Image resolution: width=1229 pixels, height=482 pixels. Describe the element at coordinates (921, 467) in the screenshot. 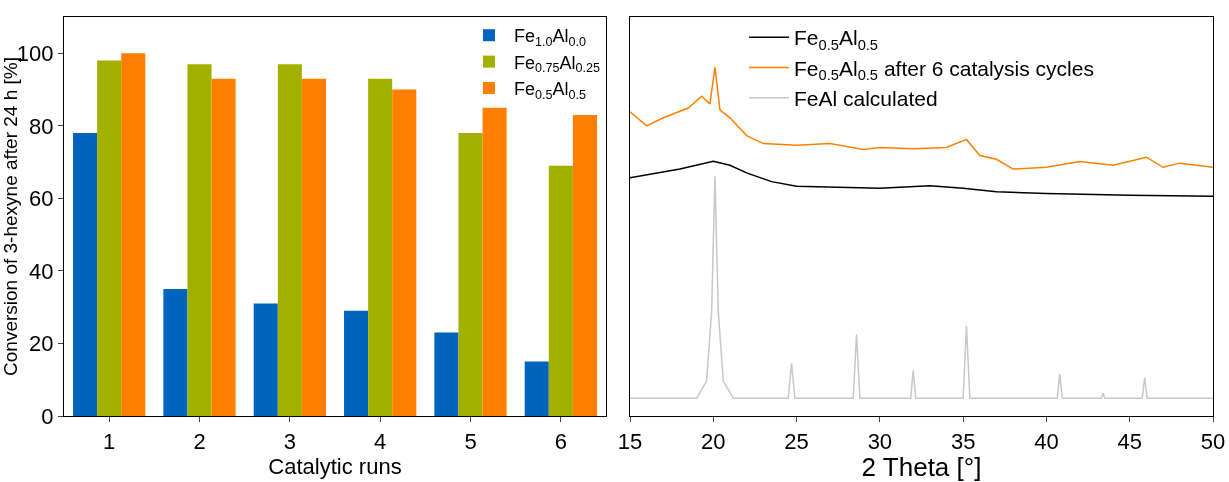

I see `x-axis-title: 2 Theta [°]` at that location.